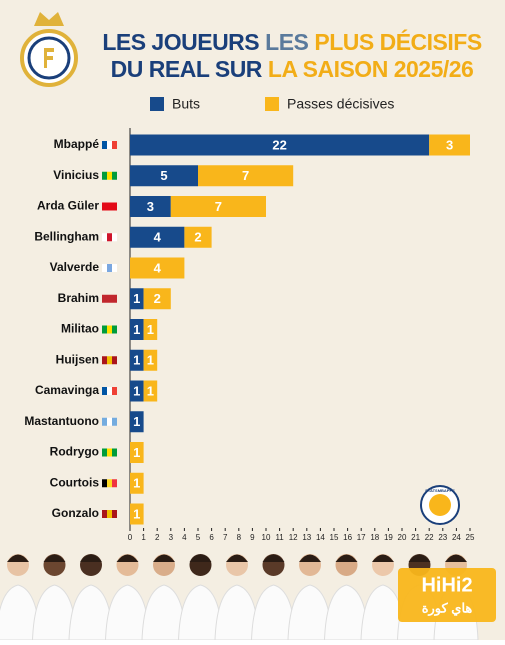  What do you see at coordinates (272, 104) in the screenshot?
I see `legend-swatch` at bounding box center [272, 104].